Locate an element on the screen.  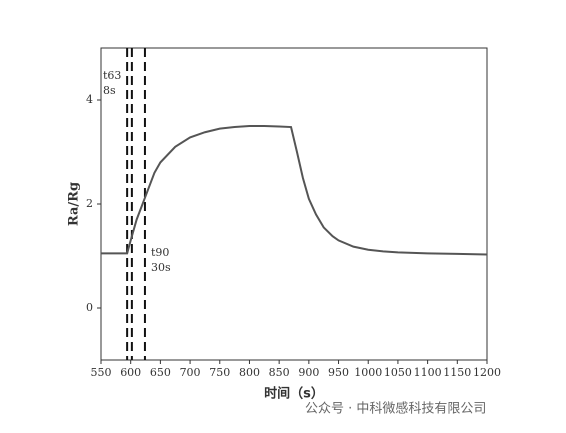
x-tick-label: 800 is located at coordinates (249, 372).